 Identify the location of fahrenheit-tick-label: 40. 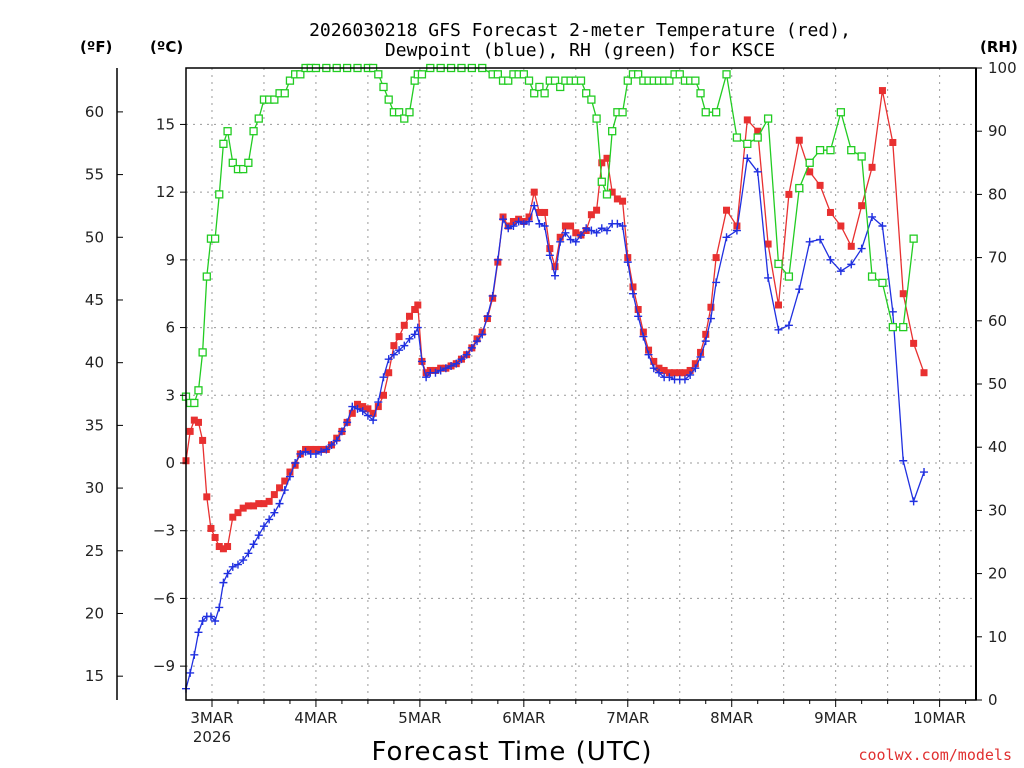
(94, 363).